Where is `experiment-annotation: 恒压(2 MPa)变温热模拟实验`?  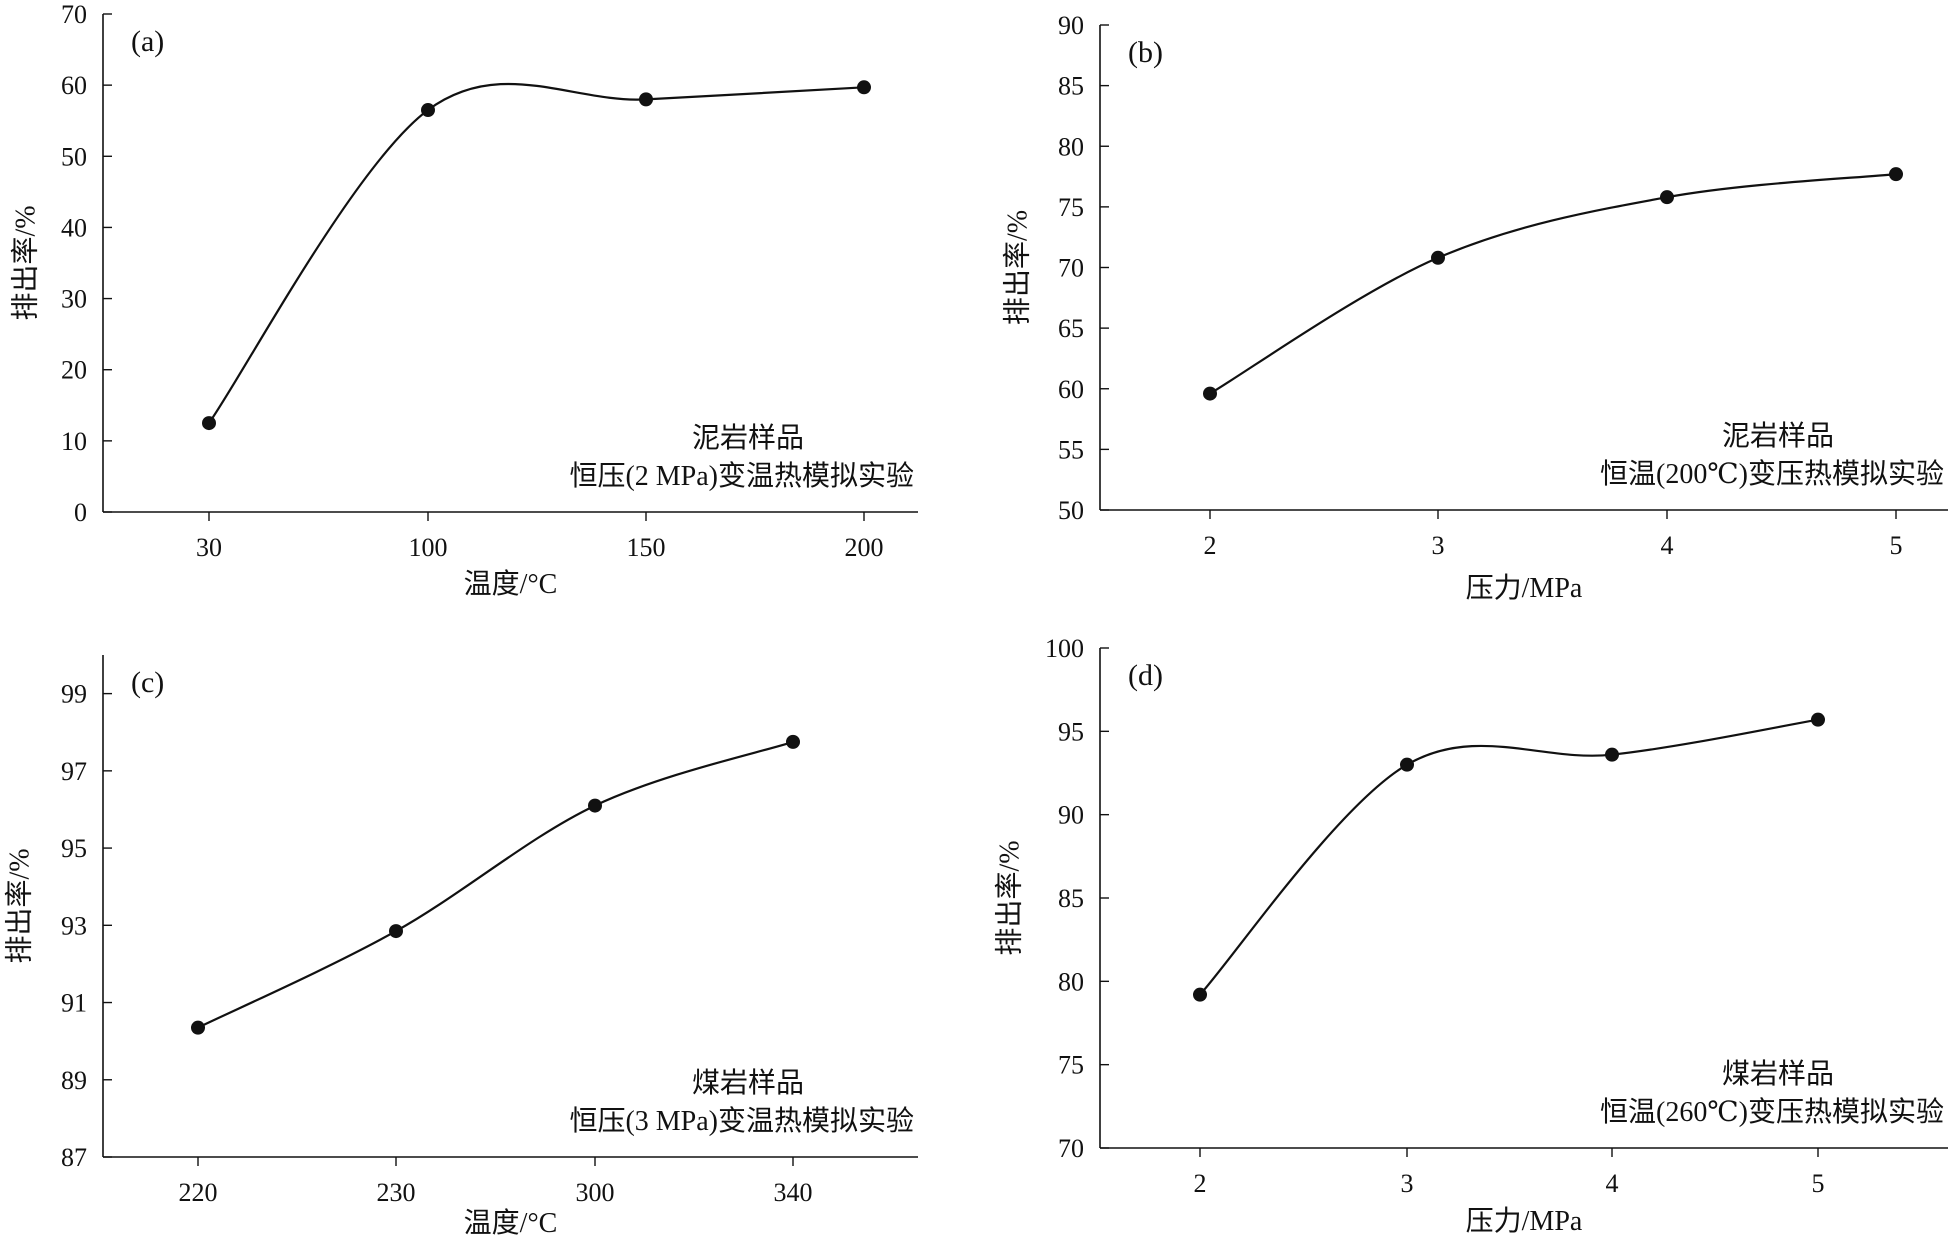
experiment-annotation: 恒压(2 MPa)变温热模拟实验 is located at coordinates (741, 476).